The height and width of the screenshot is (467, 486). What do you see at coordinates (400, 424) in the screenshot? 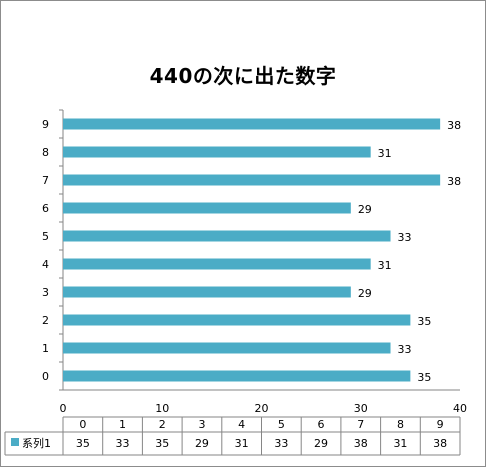
I see `table-header-cell: 8` at bounding box center [400, 424].